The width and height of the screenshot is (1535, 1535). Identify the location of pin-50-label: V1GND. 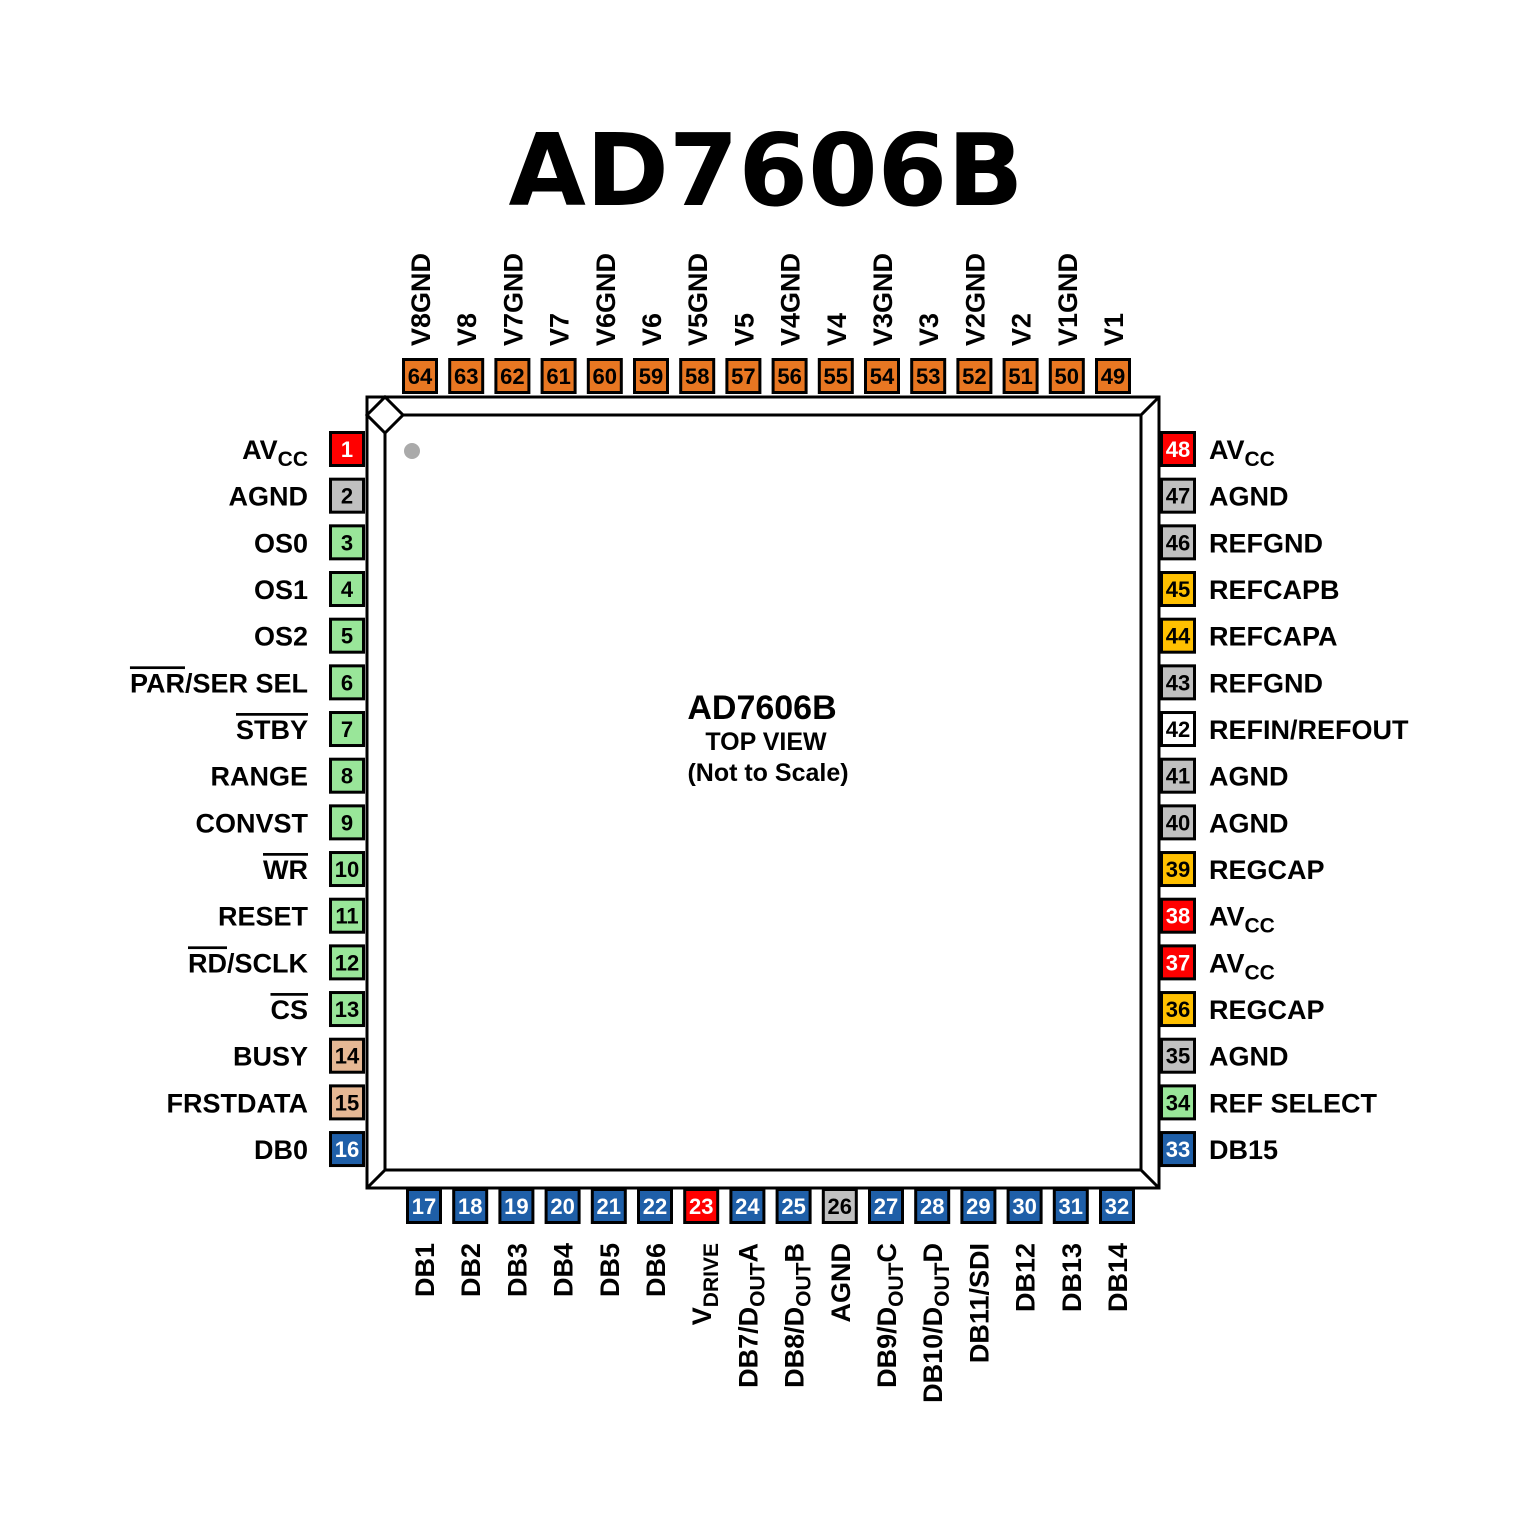
(1068, 299).